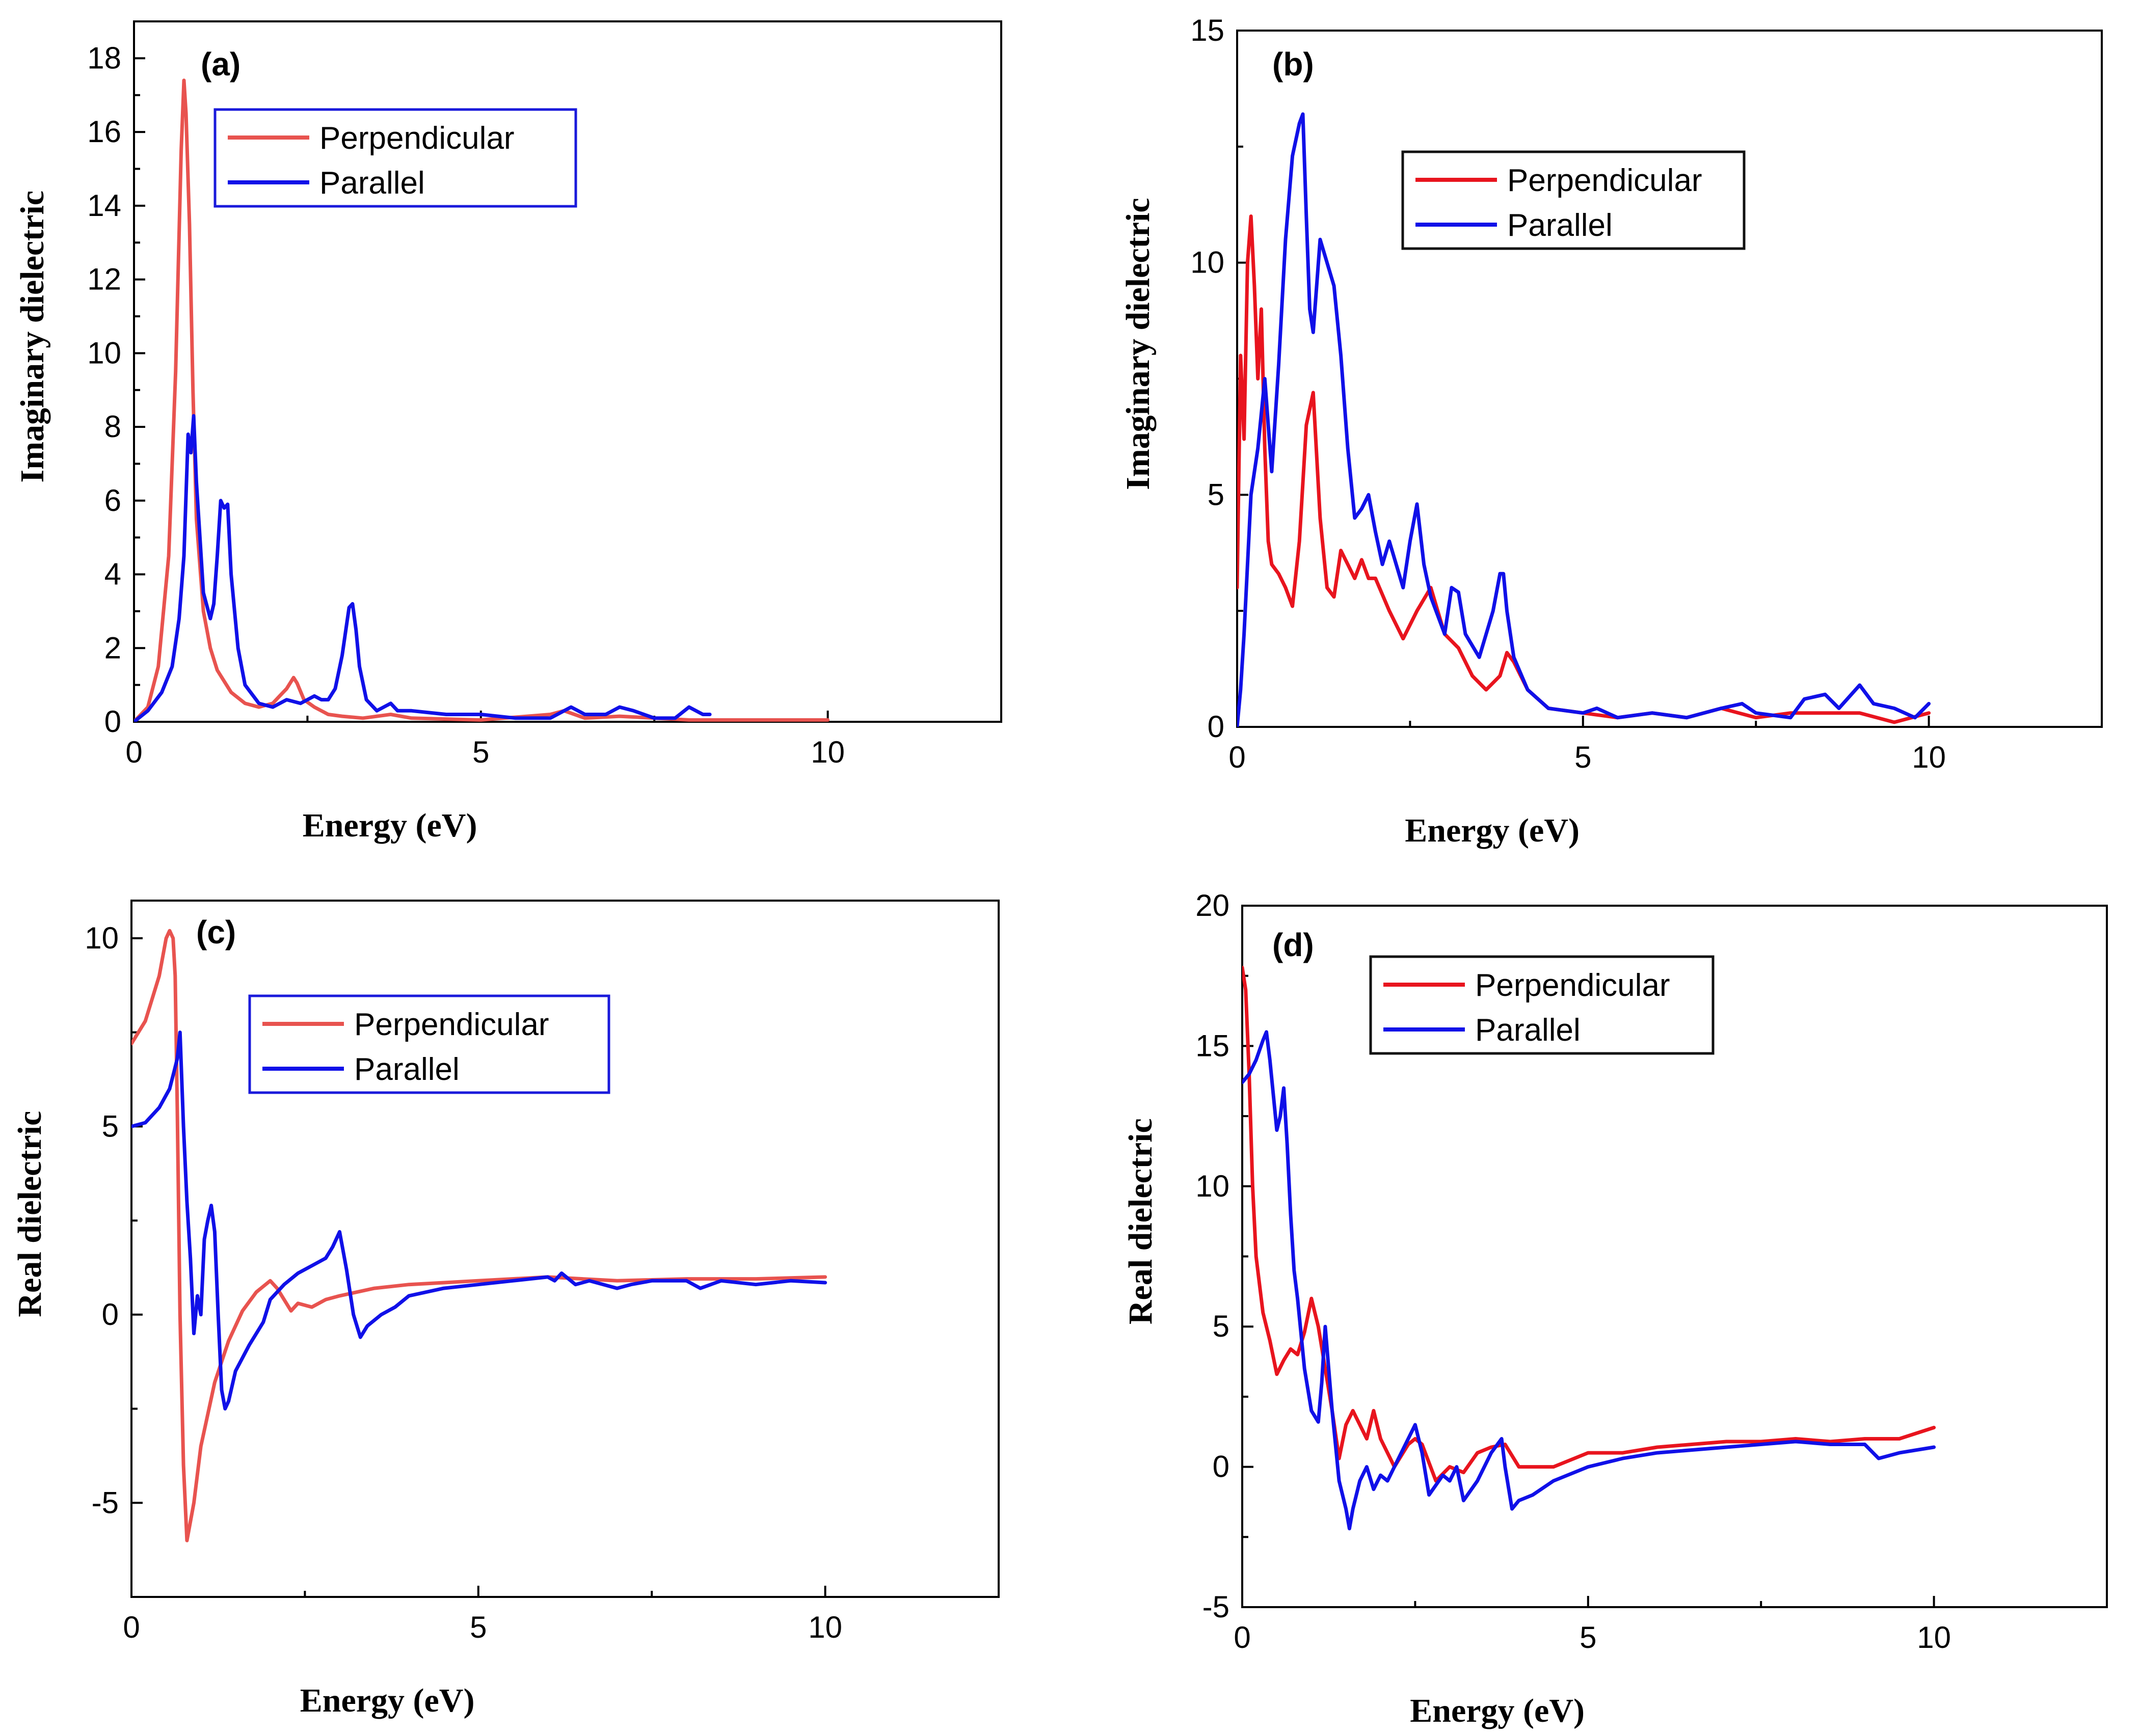 The width and height of the screenshot is (2140, 1736). Describe the element at coordinates (1293, 945) in the screenshot. I see `panel-label: (d)` at that location.